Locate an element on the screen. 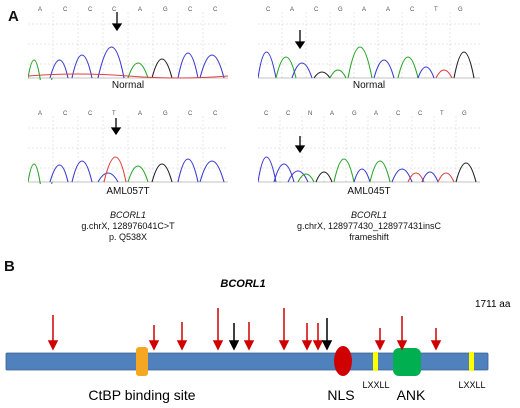  chromatogram-top-left: A C C C A G C C is located at coordinates (128, 41).